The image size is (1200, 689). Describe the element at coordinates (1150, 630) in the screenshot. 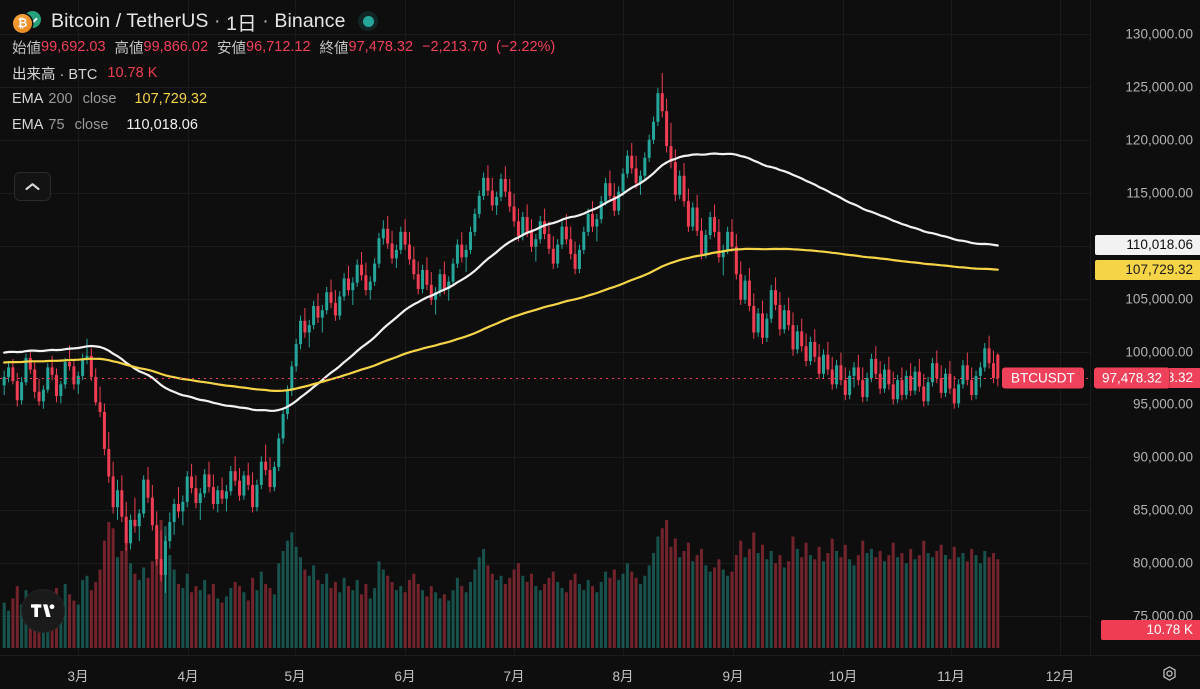

I see `volume-axis-badge: 10.78 K` at that location.